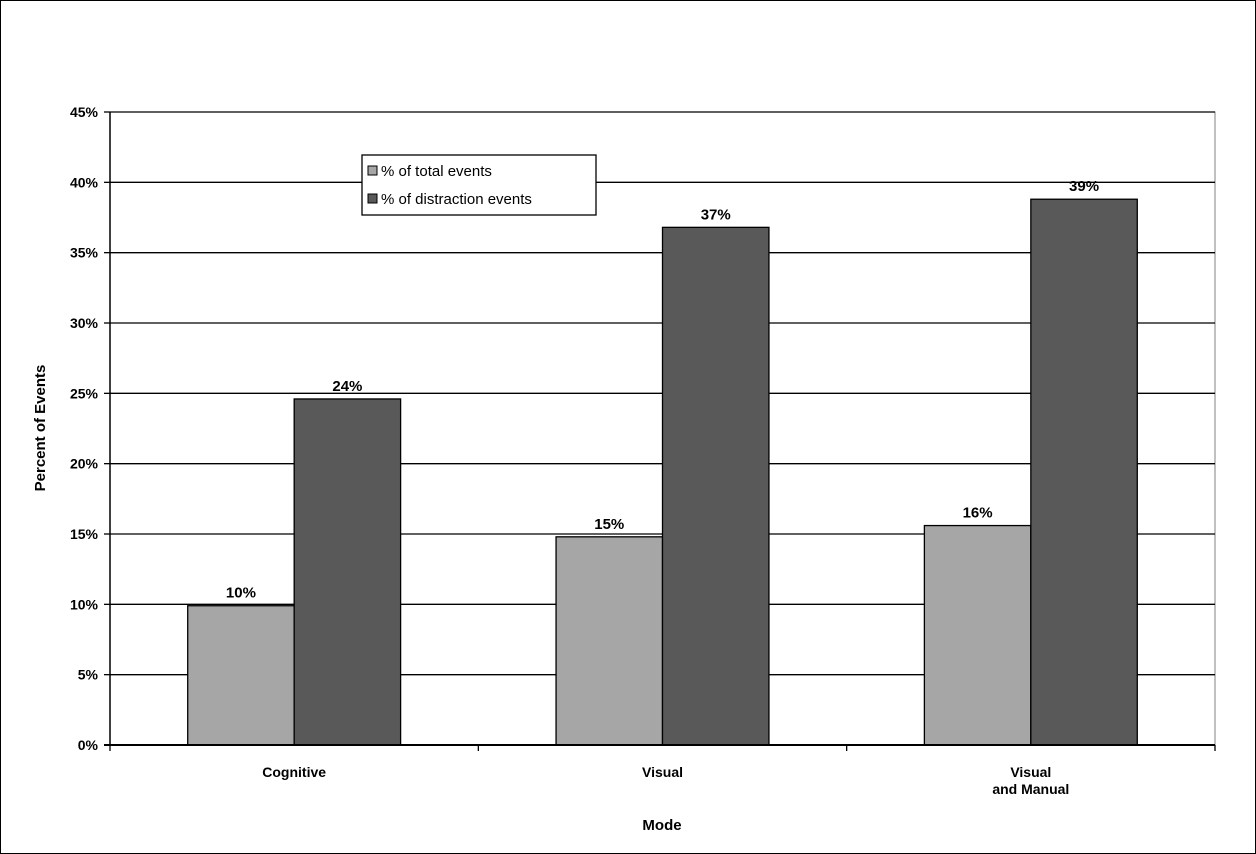 This screenshot has width=1256, height=854. What do you see at coordinates (84, 182) in the screenshot?
I see `y-tick-label: 40%` at bounding box center [84, 182].